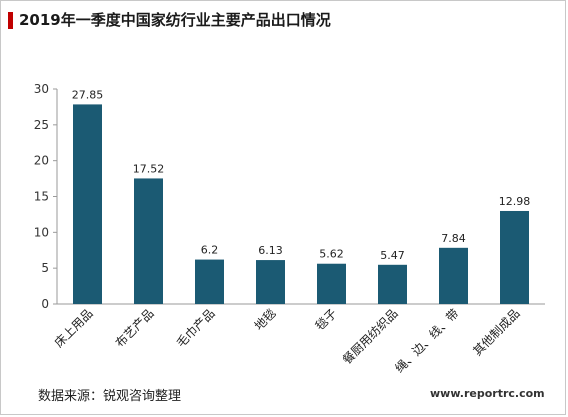 The image size is (568, 417). What do you see at coordinates (196, 328) in the screenshot?
I see `category-label: 毛巾产品` at bounding box center [196, 328].